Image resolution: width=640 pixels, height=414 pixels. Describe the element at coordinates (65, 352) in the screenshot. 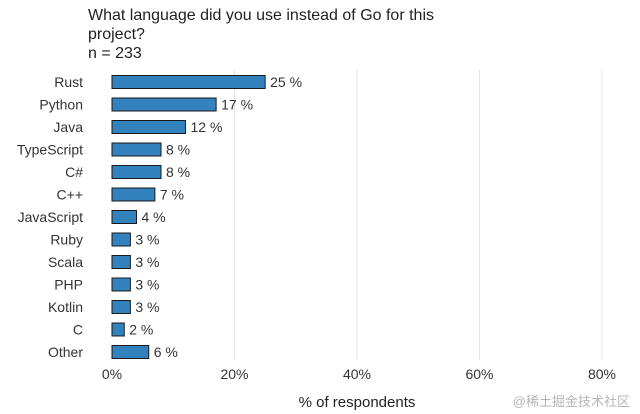

I see `category-label: Other` at that location.